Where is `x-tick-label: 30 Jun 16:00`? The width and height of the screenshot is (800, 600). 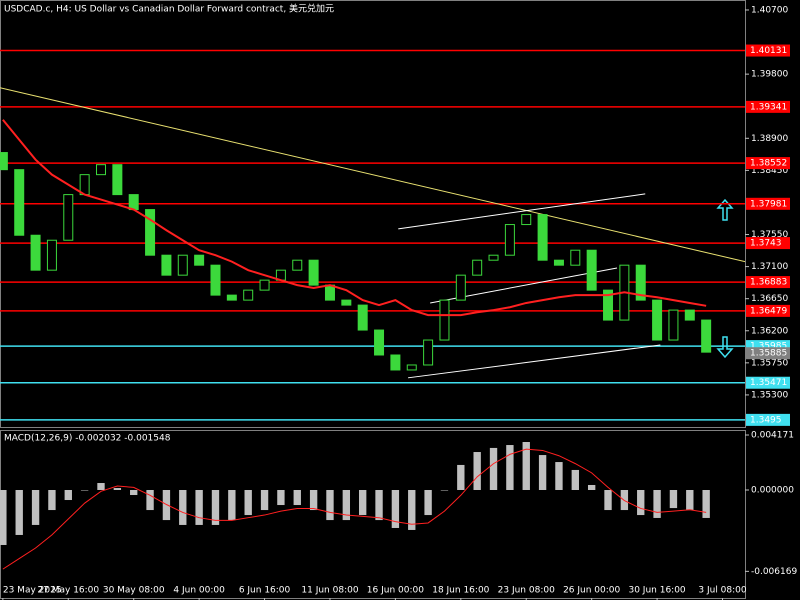 x-tick-label: 30 Jun 16:00 is located at coordinates (656, 591).